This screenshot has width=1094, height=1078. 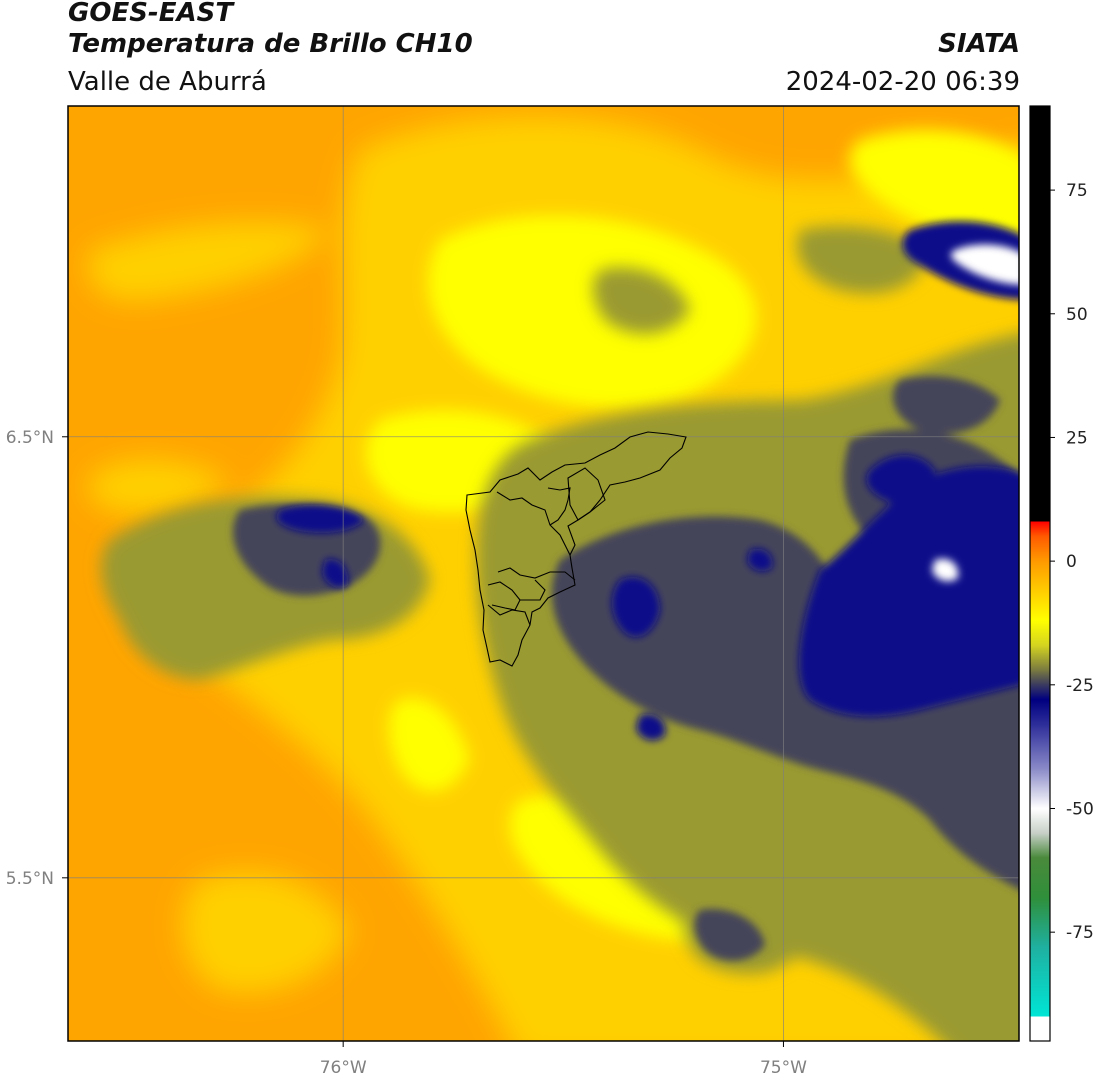 I want to click on colorbar-ticks: 75 50 25 0 -25 -50 -75, so click(x=1072, y=562).